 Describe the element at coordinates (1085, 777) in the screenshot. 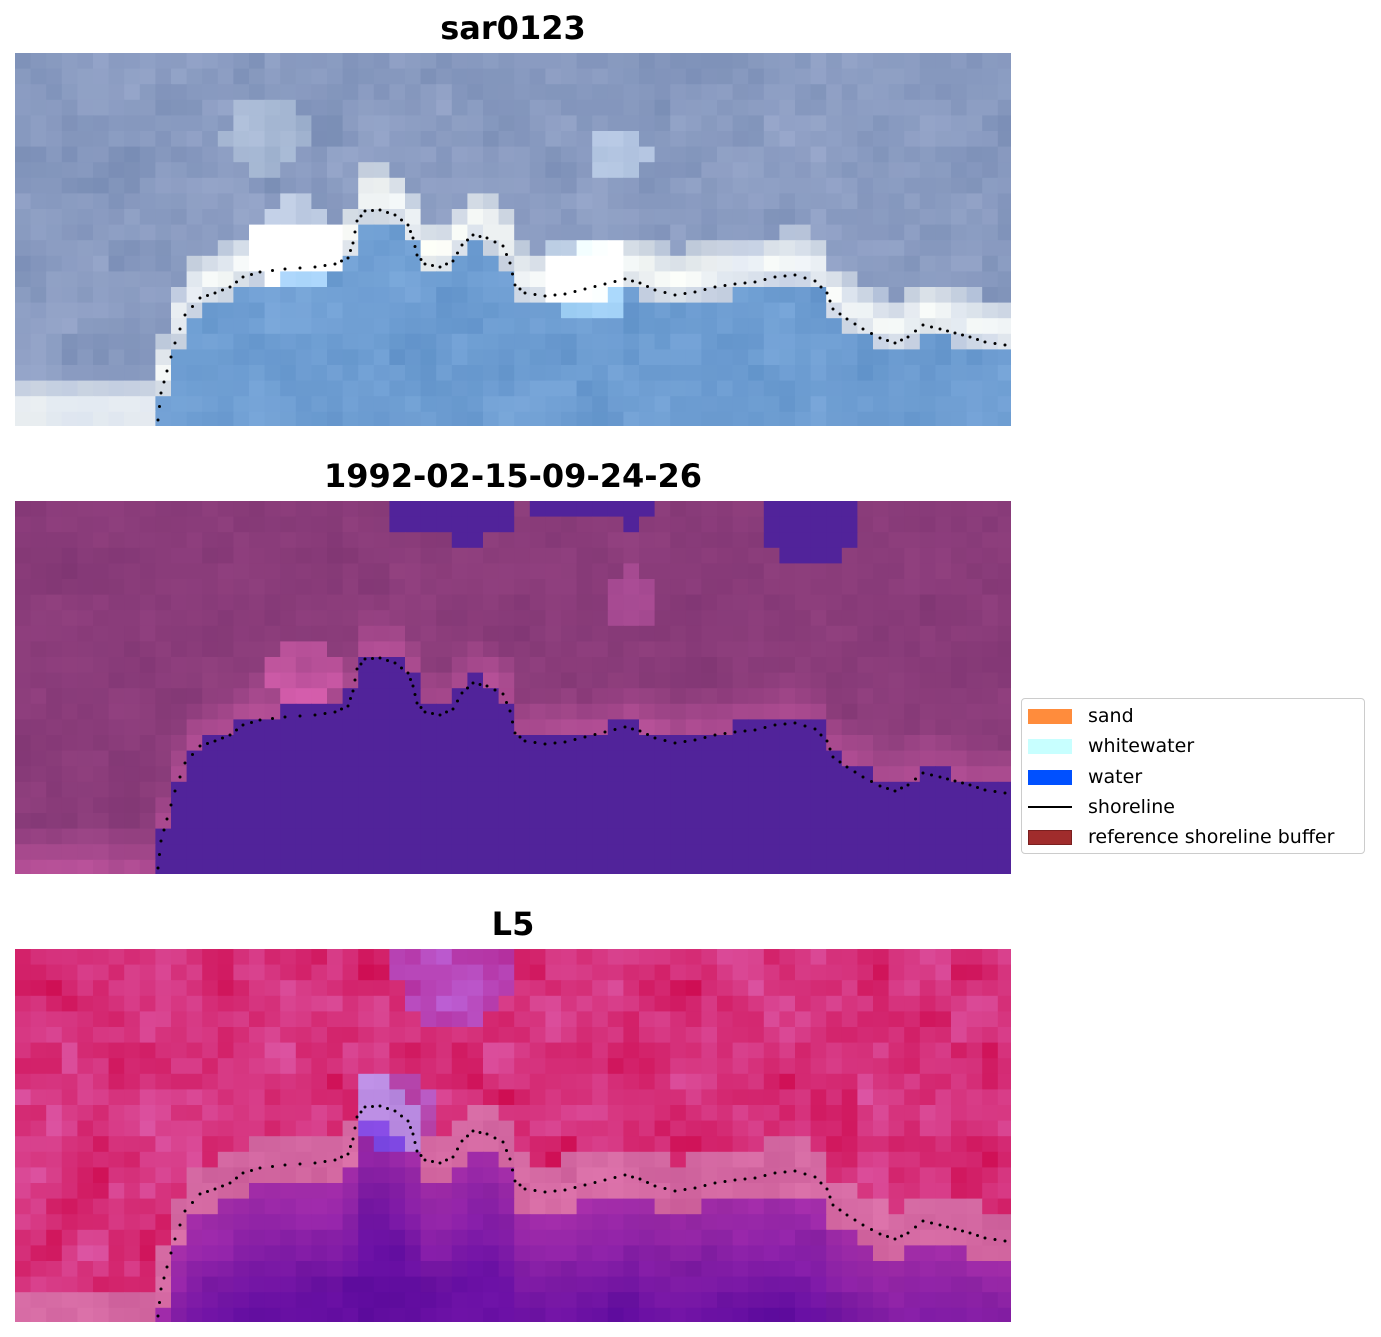

I see `legend-item-water: water` at that location.